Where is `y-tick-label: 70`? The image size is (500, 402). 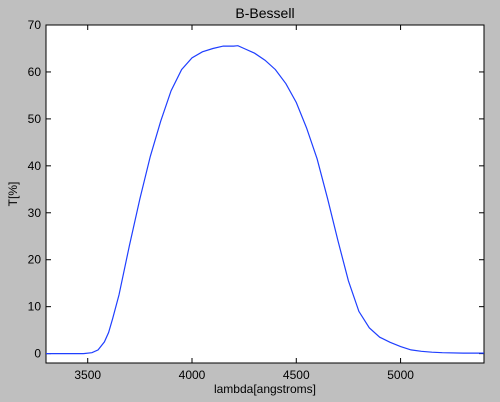
y-tick-label: 70 is located at coordinates (35, 25).